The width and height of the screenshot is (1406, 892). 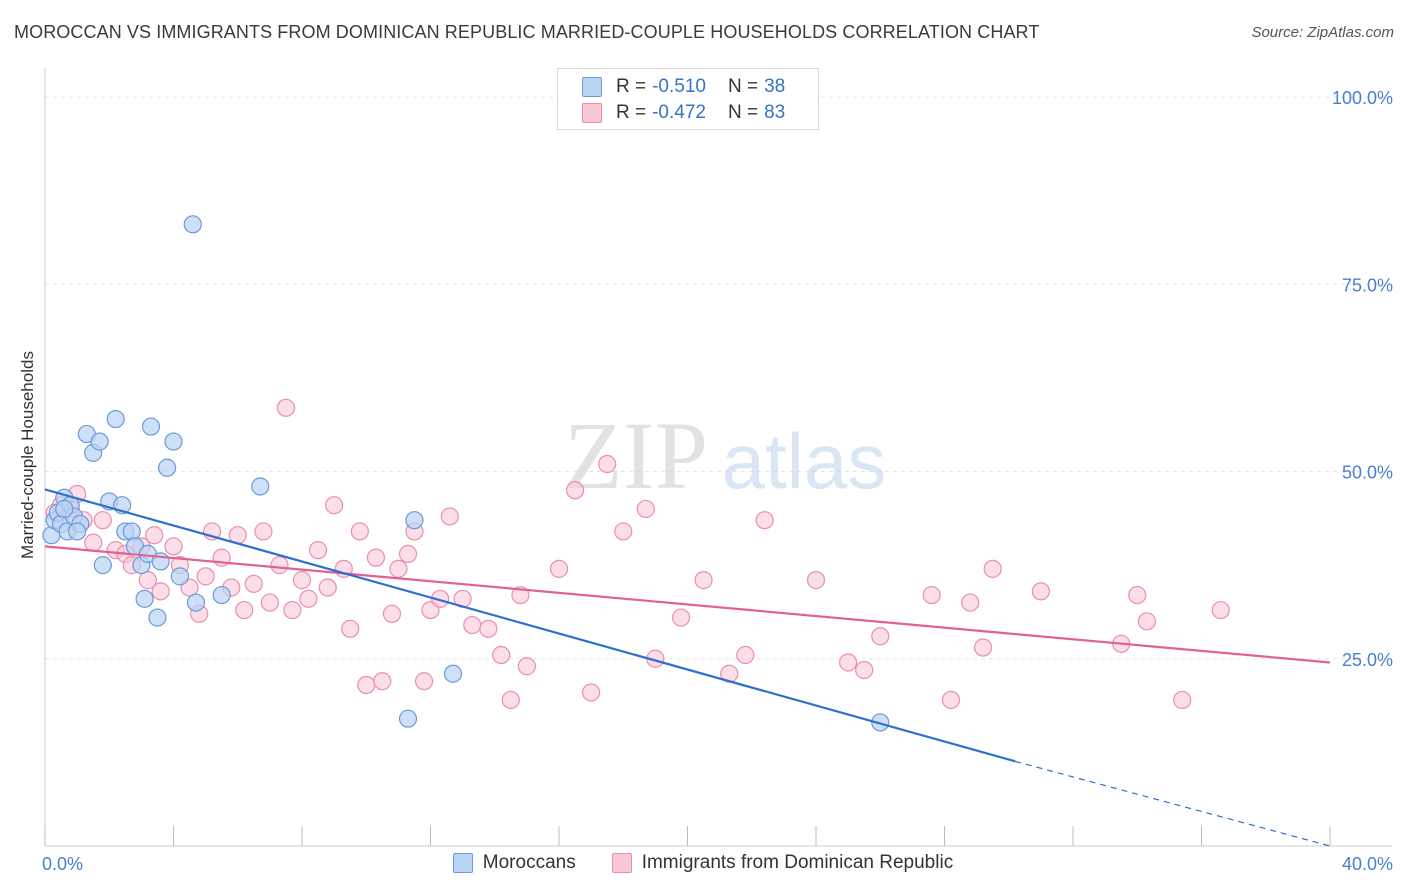 What do you see at coordinates (636, 455) in the screenshot?
I see `watermark-zip: ZIP` at bounding box center [636, 455].